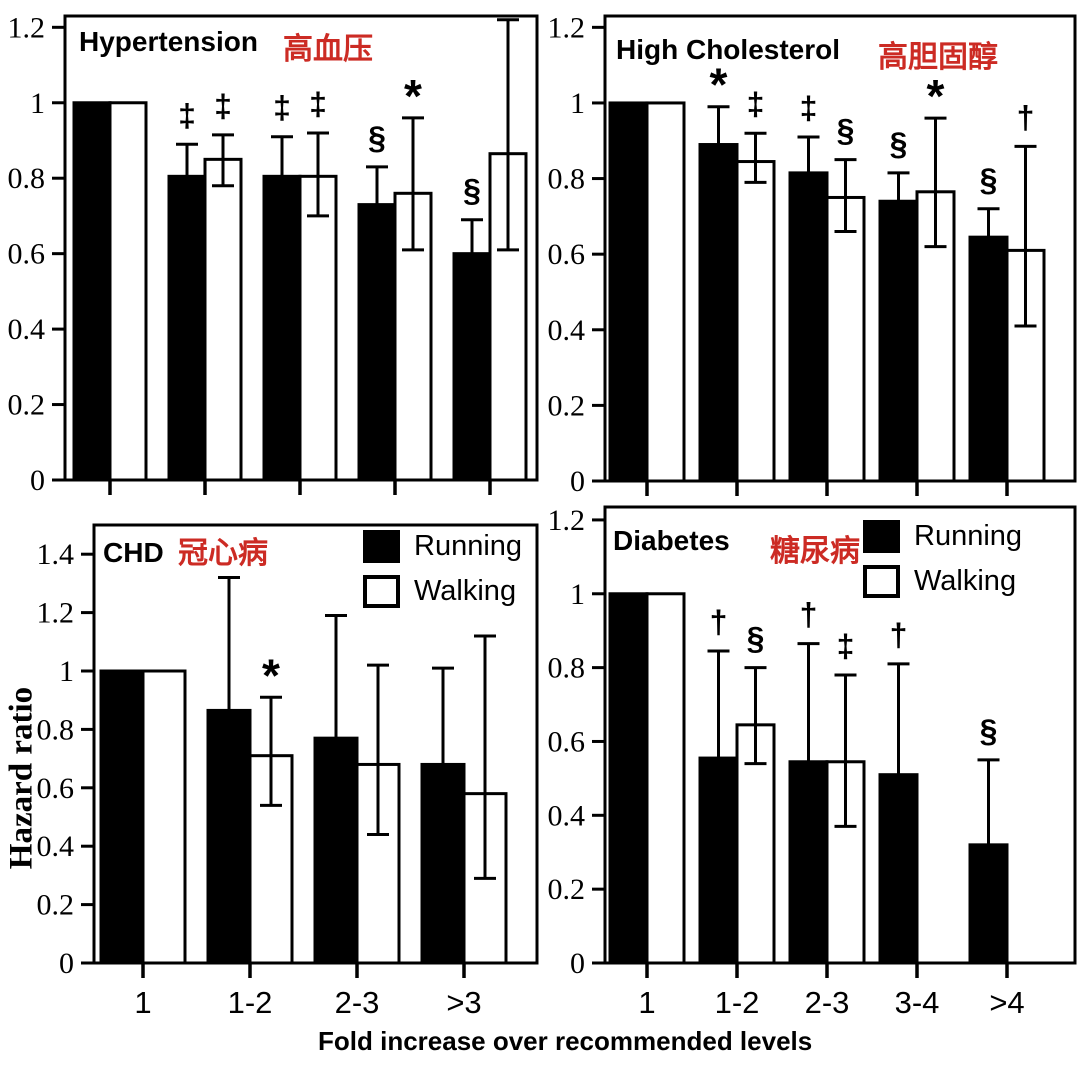 The width and height of the screenshot is (1080, 1067). I want to click on panel-title-hypertension: Hypertension, so click(168, 41).